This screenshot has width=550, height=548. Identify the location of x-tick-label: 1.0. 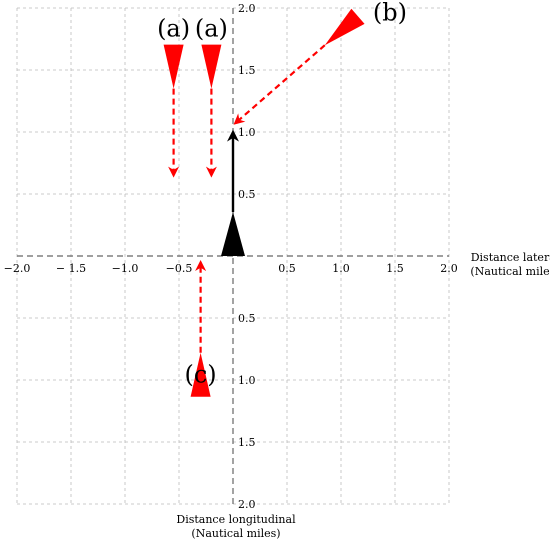
(341, 268).